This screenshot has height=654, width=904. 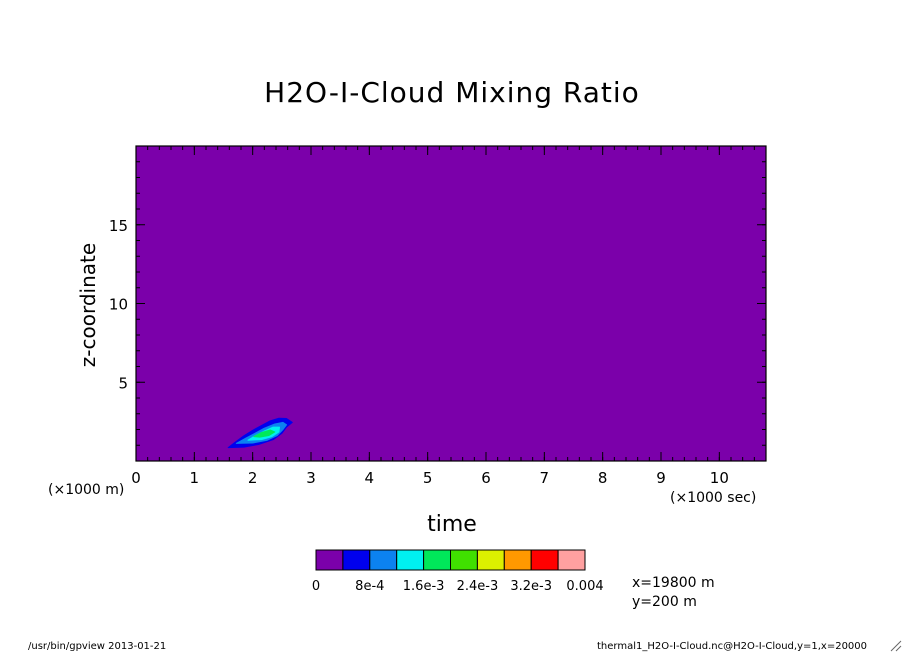 I want to click on contour-layer, so click(x=260, y=433).